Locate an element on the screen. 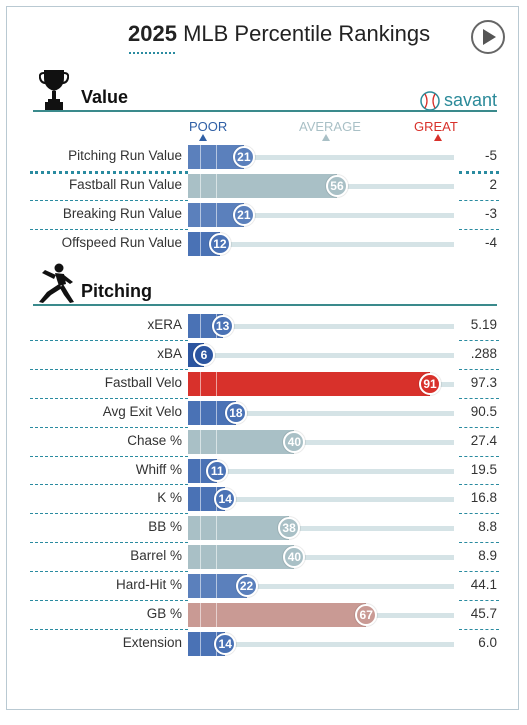 The image size is (527, 725). metric-row: Offspeed Run Value 12 -4 is located at coordinates (263, 244).